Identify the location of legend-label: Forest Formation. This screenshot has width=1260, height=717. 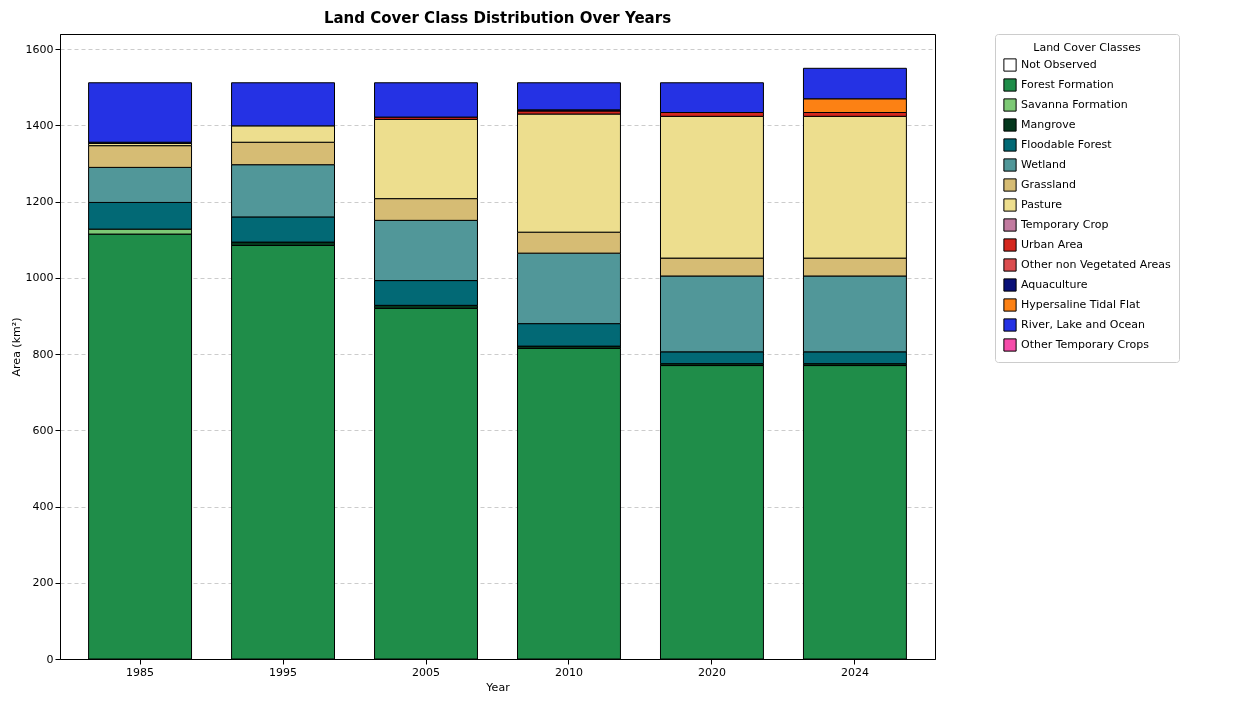
(1067, 84).